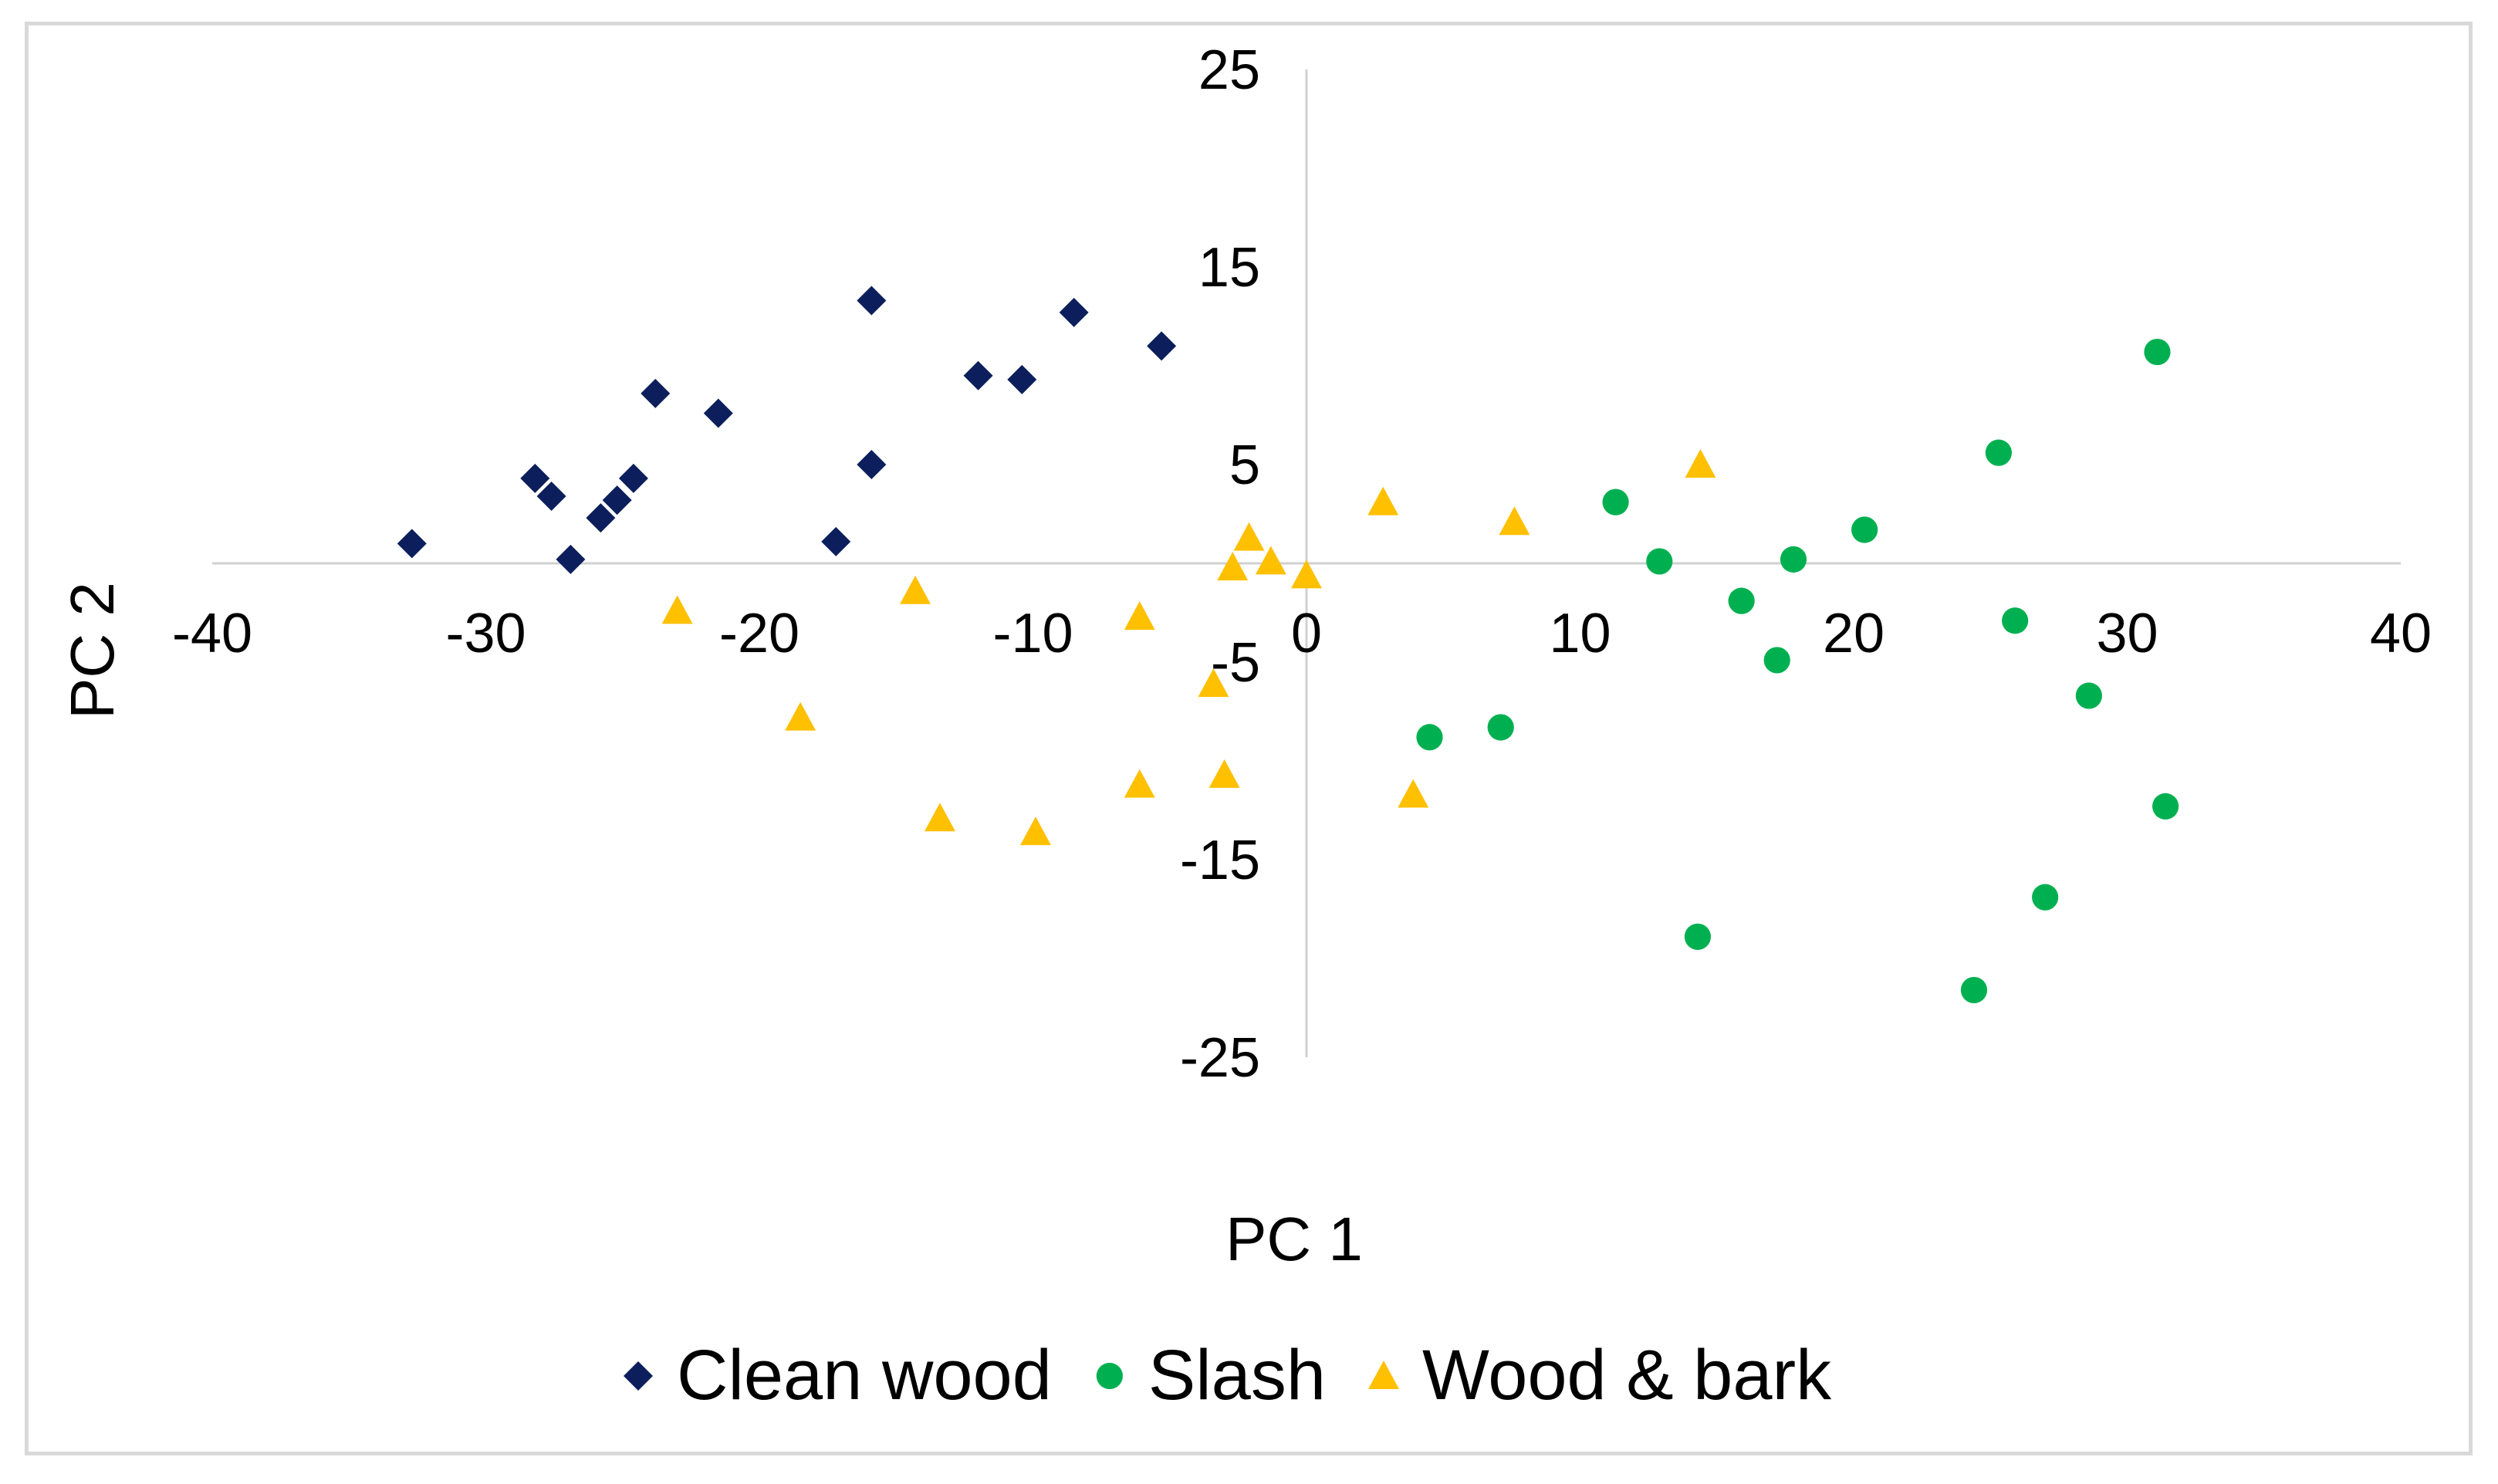 The height and width of the screenshot is (1484, 2498). Describe the element at coordinates (1853, 633) in the screenshot. I see `x-tick-label: 20` at that location.